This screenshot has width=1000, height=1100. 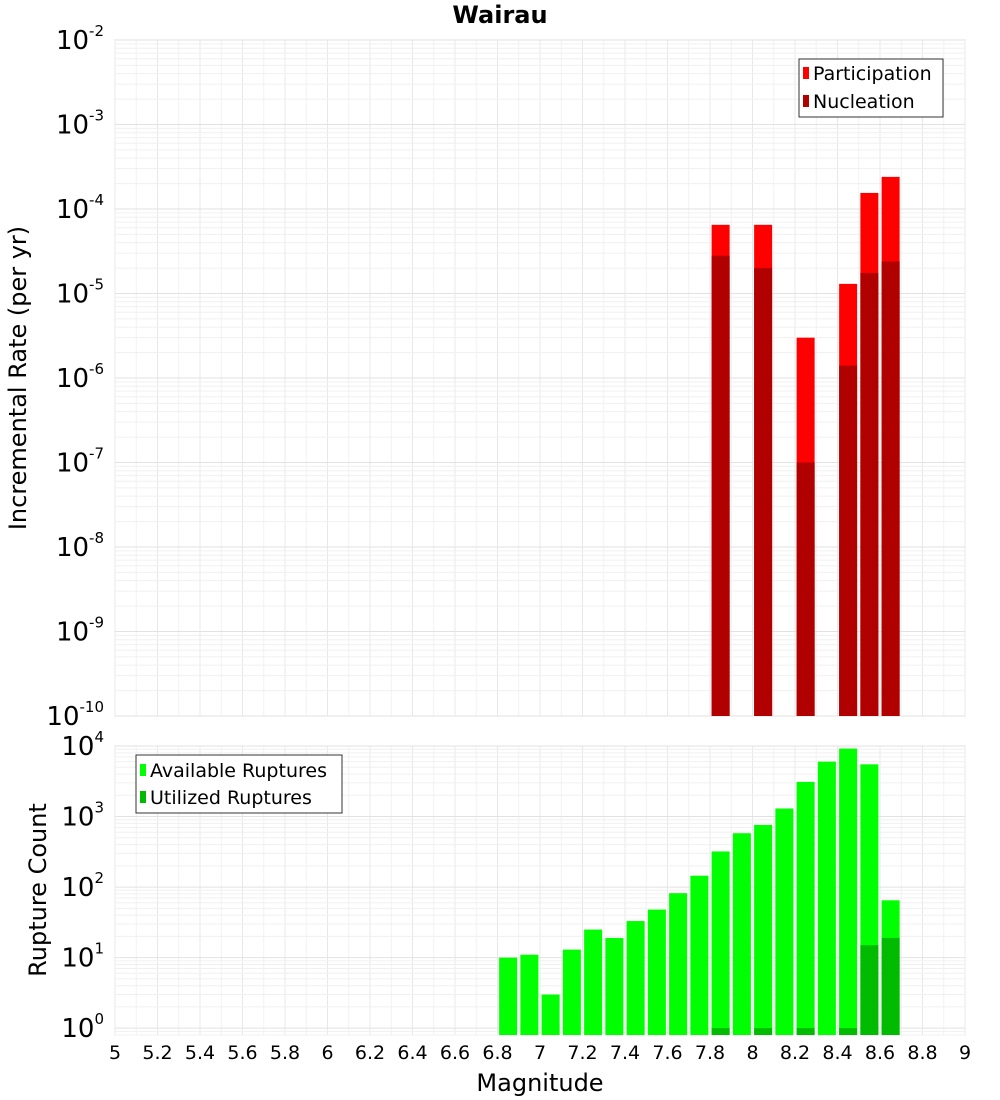 I want to click on x-tick-label: 5.2, so click(x=157, y=1053).